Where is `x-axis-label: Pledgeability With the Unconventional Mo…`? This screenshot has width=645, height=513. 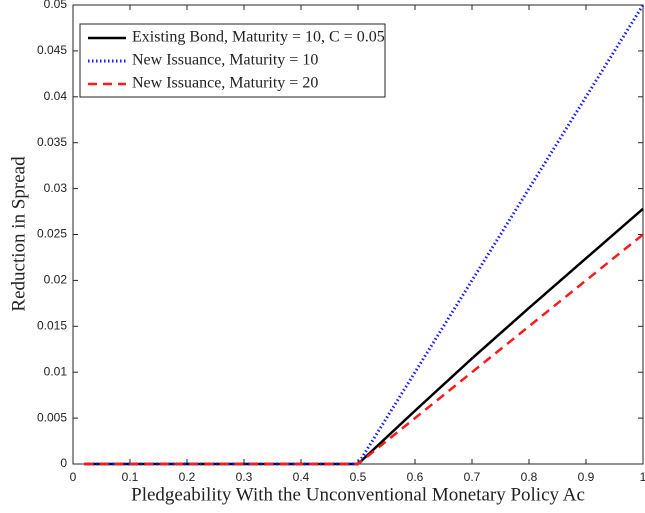
x-axis-label: Pledgeability With the Unconventional Mo… is located at coordinates (358, 494).